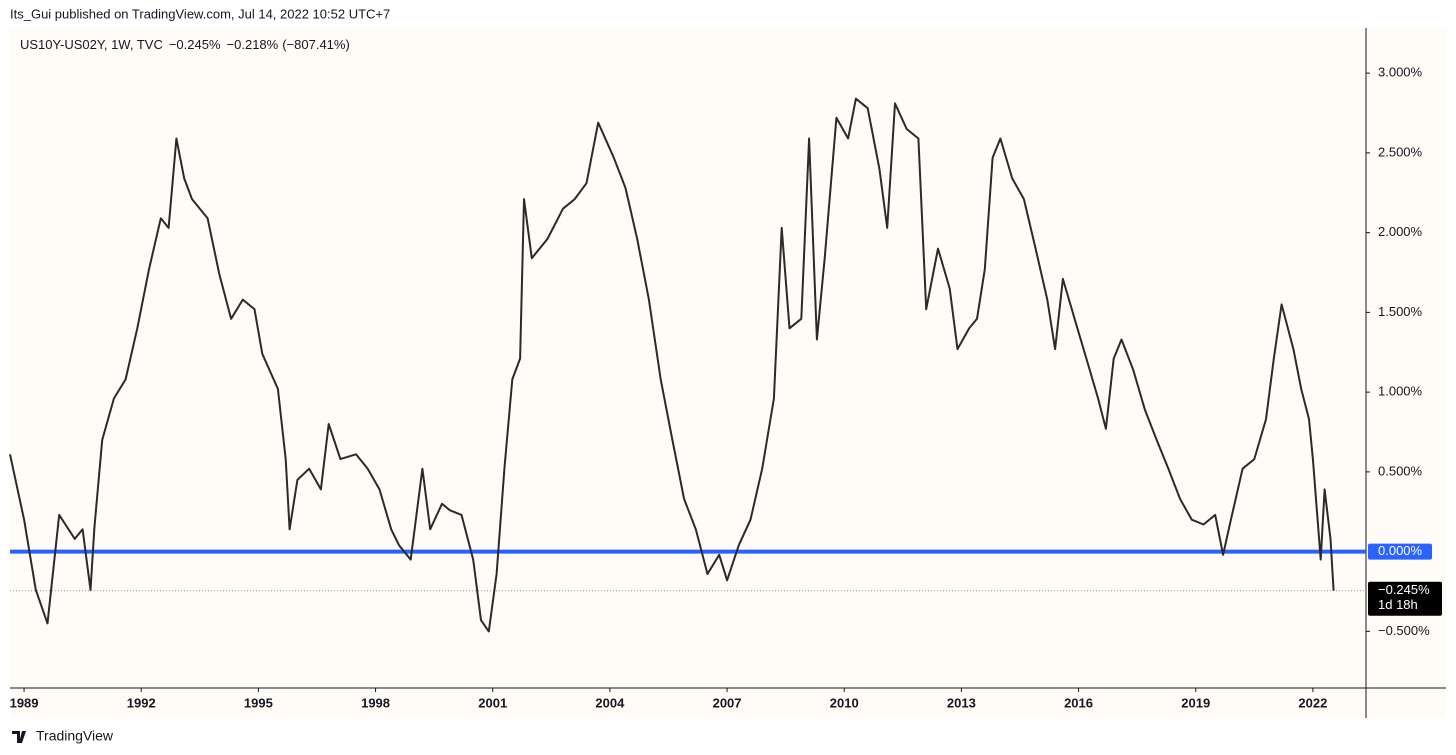  Describe the element at coordinates (961, 702) in the screenshot. I see `x-tick-label: 2013` at that location.